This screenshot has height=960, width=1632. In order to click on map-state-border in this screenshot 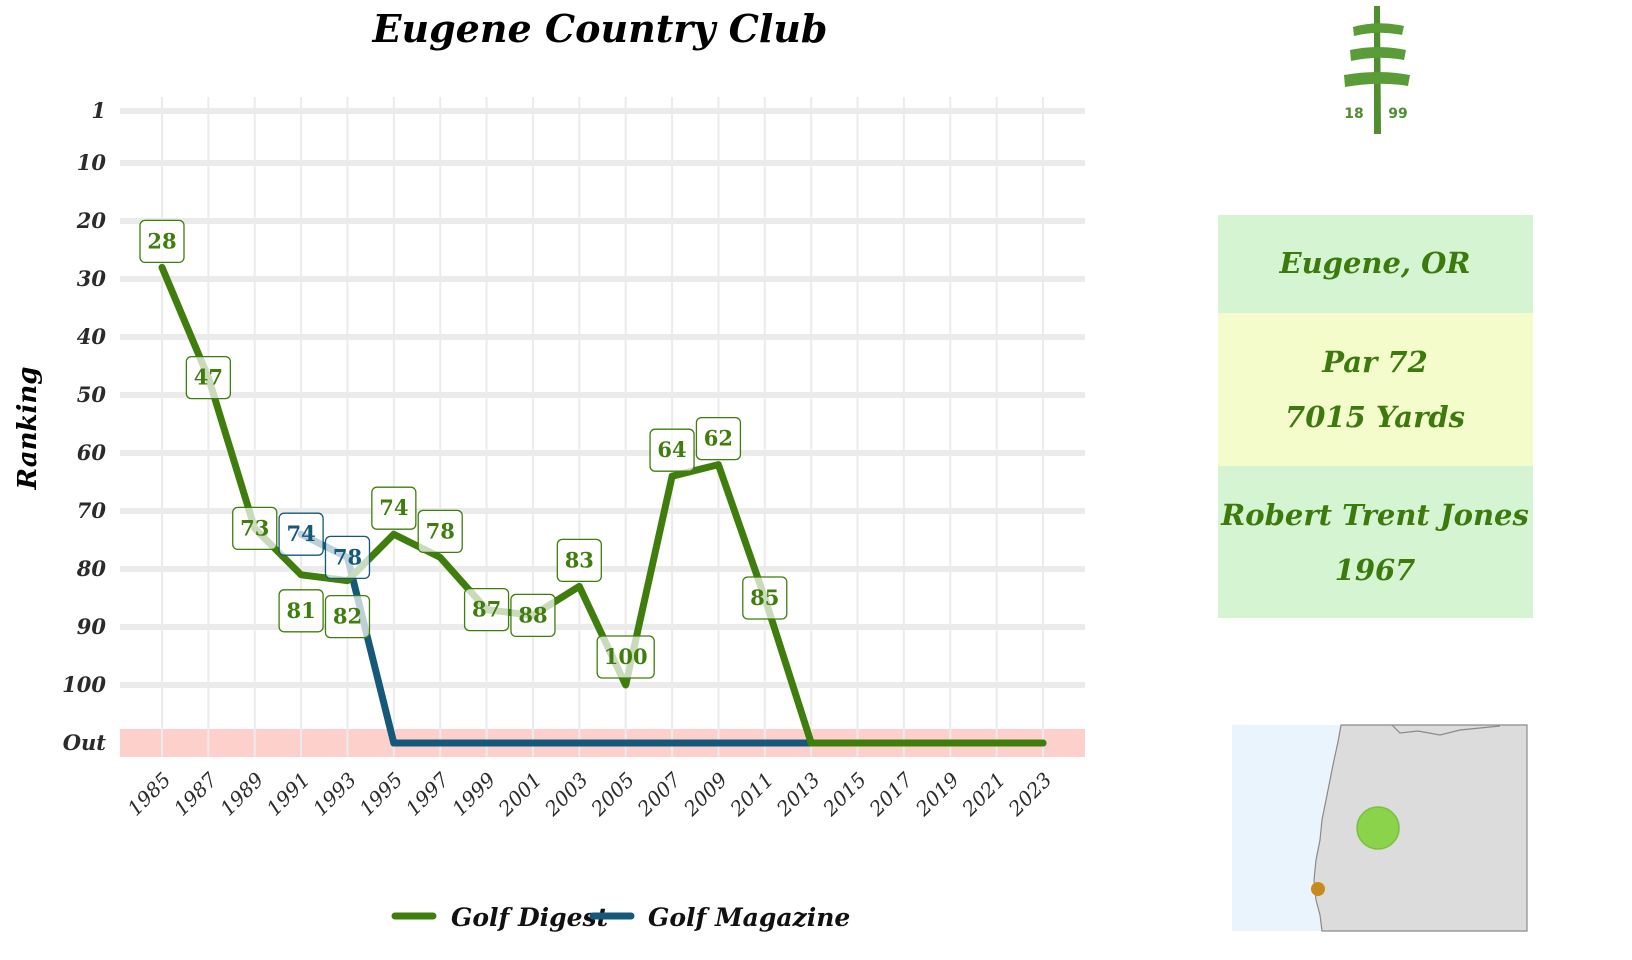, I will do `click(1446, 730)`.